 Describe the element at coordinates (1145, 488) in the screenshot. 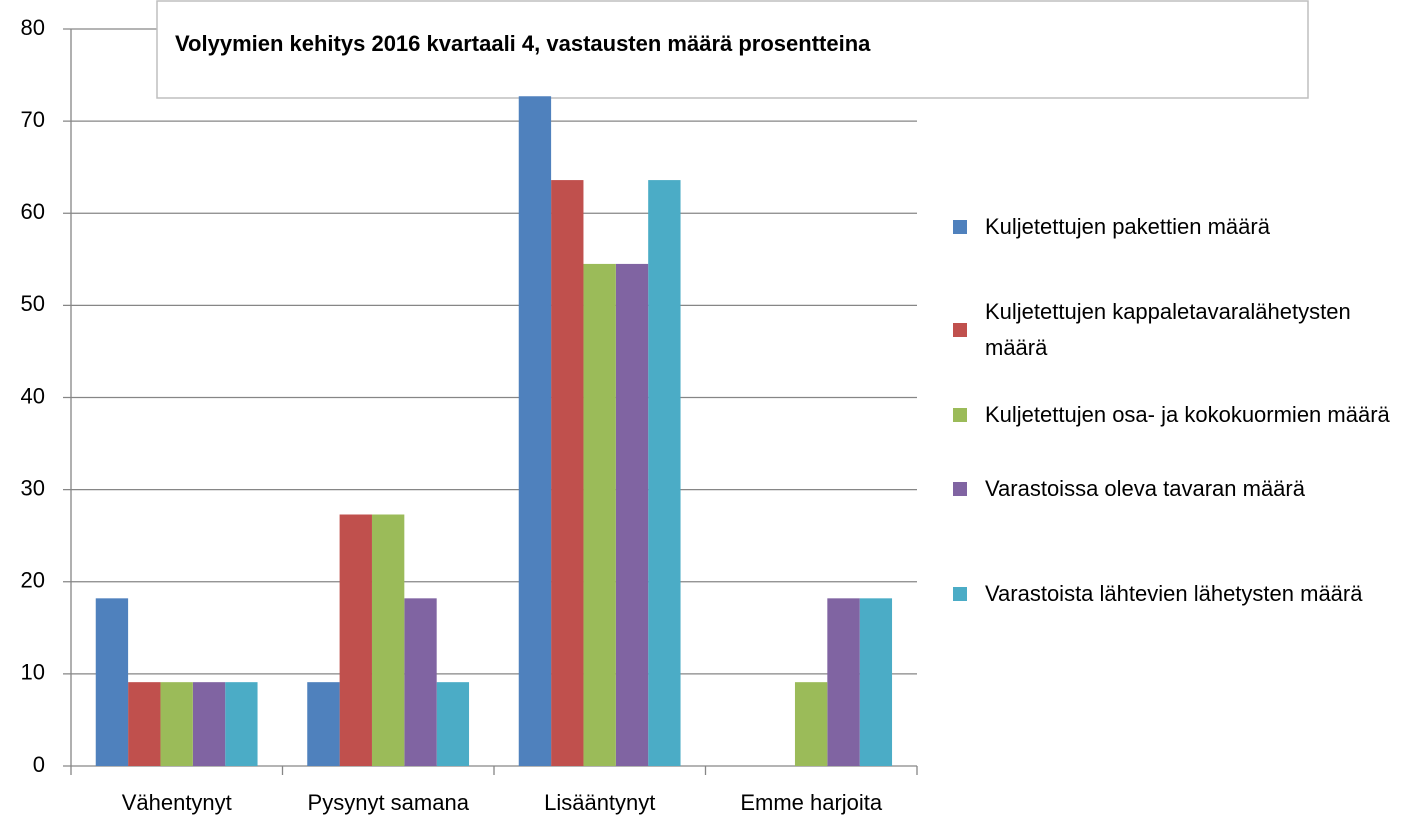

I see `legend-label: Varastoissa oleva tavaran määrä` at that location.